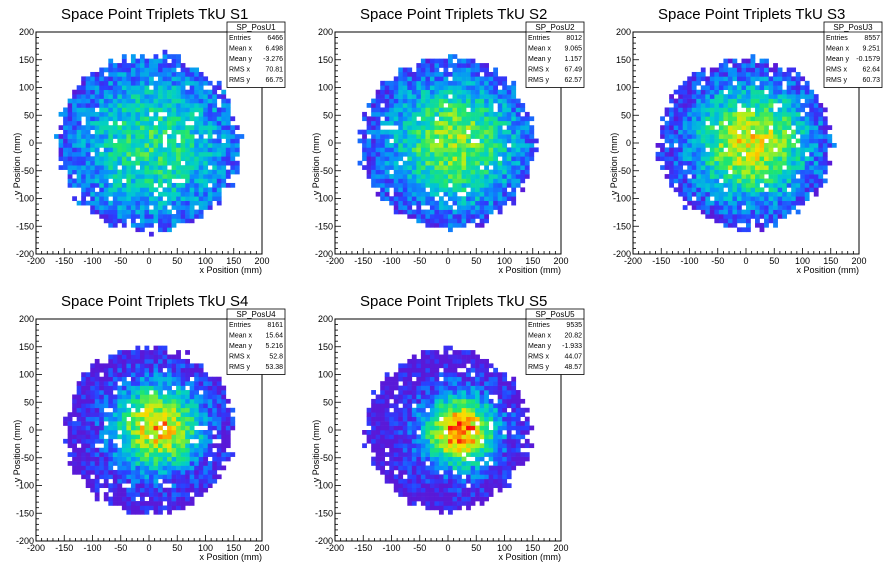 This screenshot has height=574, width=896. What do you see at coordinates (751, 14) in the screenshot?
I see `chart-title: Space Point Triplets TkU S3` at bounding box center [751, 14].